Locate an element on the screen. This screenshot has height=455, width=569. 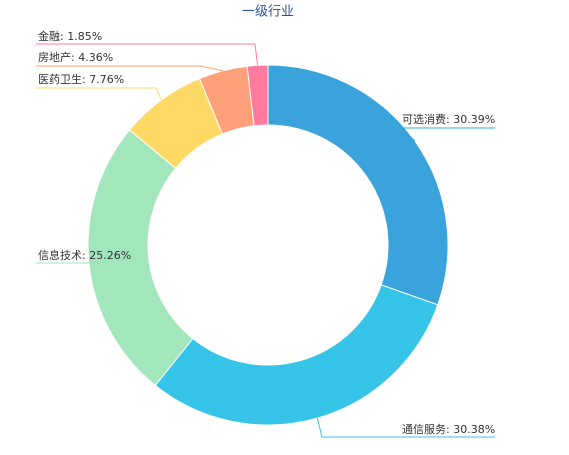
chart-title: 一级行业 is located at coordinates (268, 12).